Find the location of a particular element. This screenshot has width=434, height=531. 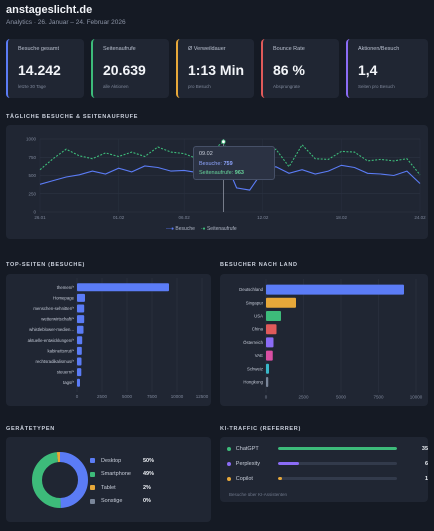

ki-count: 35 is located at coordinates (425, 448).